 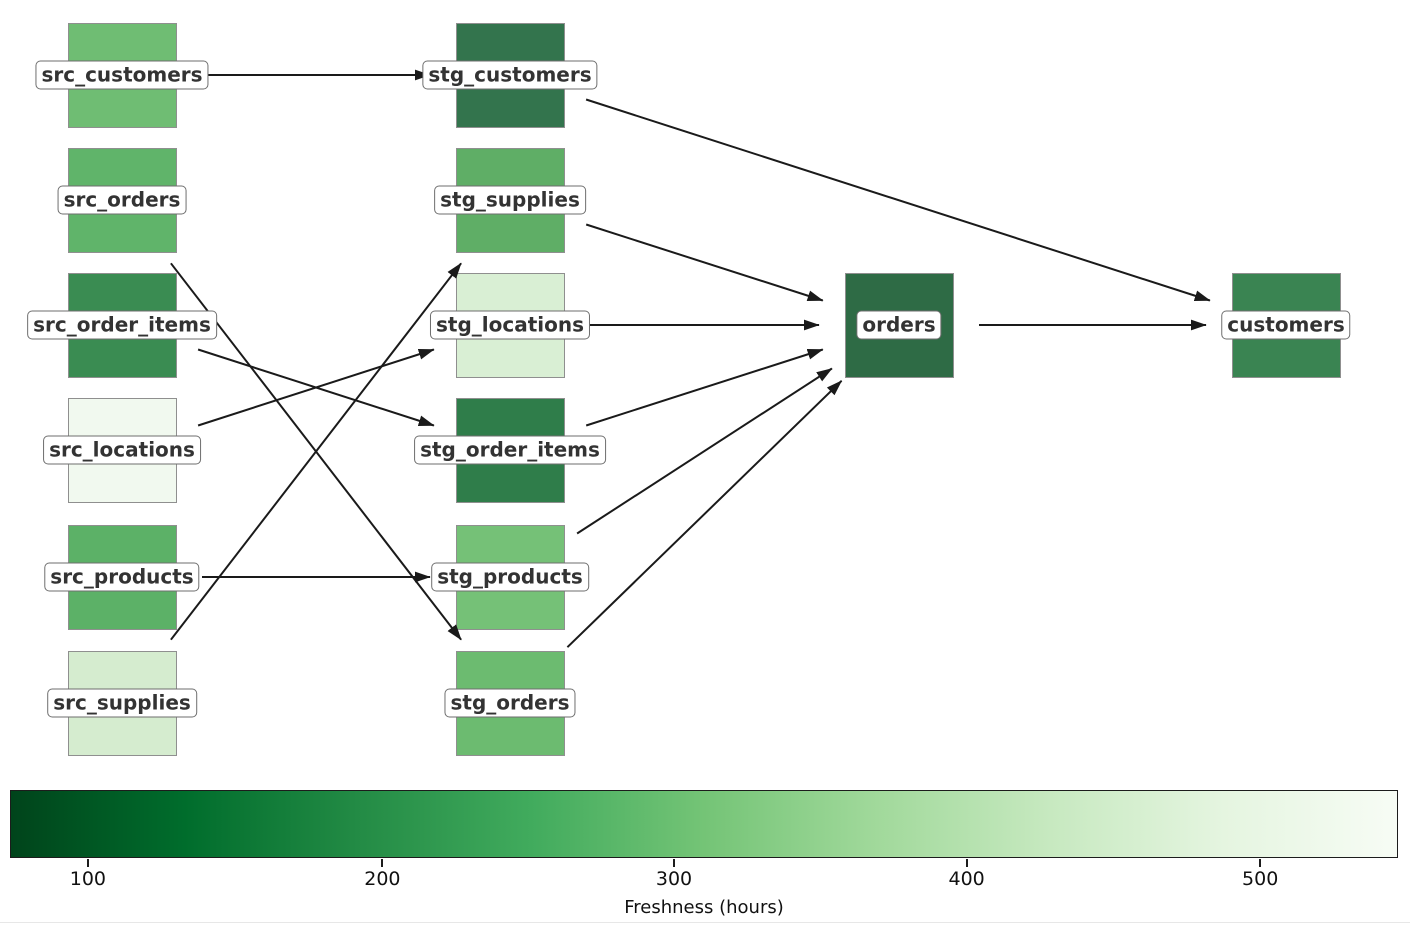 What do you see at coordinates (122, 325) in the screenshot?
I see `node-label-src_order_items: src_order_items` at bounding box center [122, 325].